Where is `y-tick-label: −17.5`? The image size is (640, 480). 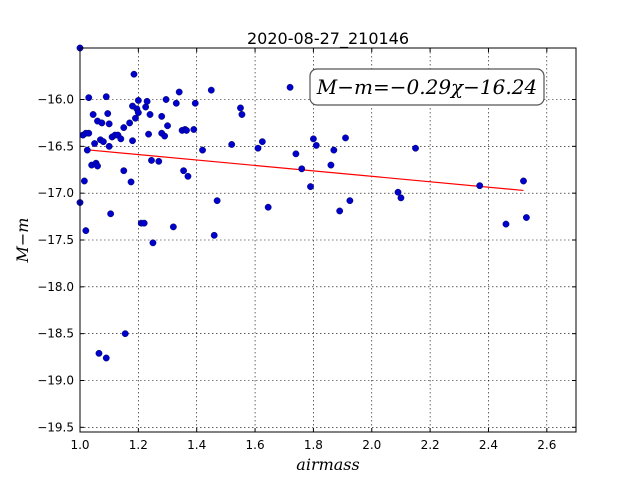 y-tick-label: −17.5 is located at coordinates (55, 240).